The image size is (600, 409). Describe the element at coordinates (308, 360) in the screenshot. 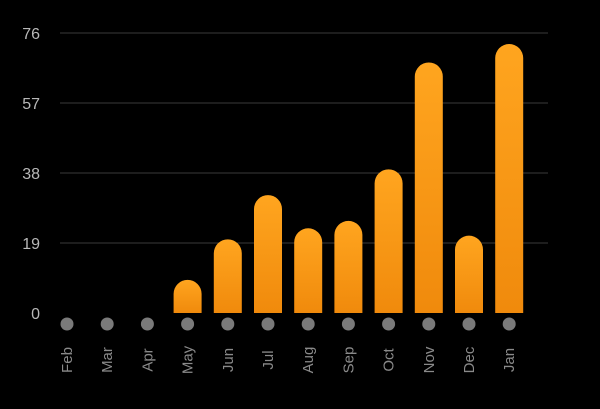

I see `x-tick-label: Aug` at that location.